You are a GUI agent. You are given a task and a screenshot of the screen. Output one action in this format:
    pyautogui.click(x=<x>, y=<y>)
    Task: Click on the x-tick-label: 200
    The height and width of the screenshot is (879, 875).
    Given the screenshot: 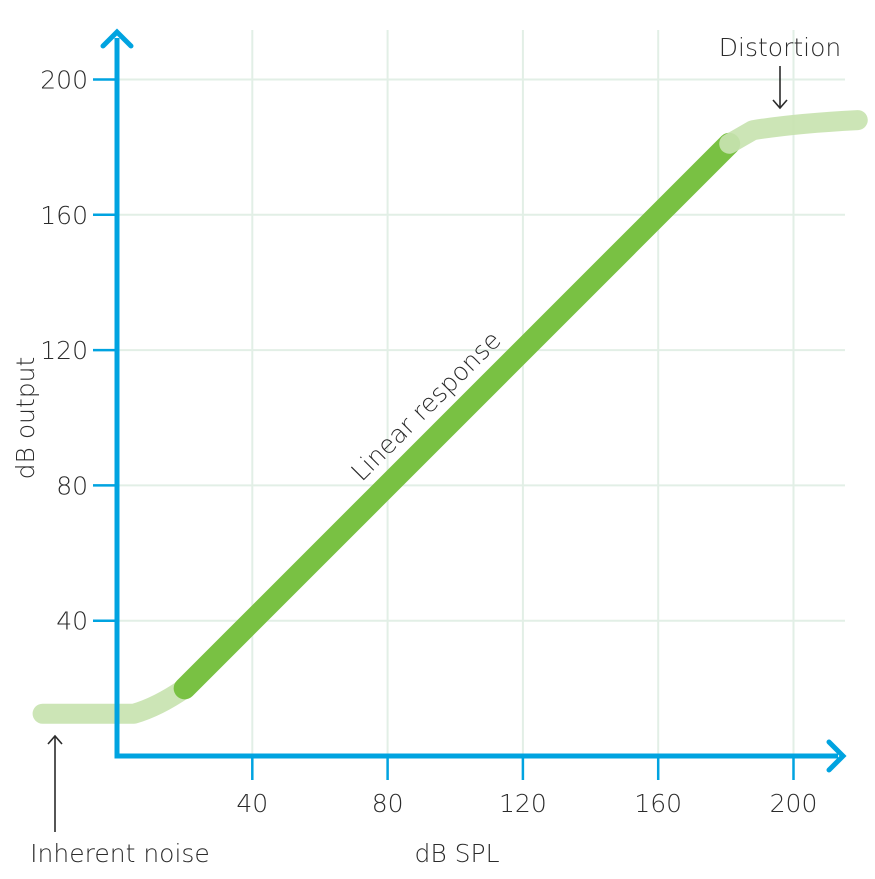 What is the action you would take?
    pyautogui.click(x=794, y=803)
    